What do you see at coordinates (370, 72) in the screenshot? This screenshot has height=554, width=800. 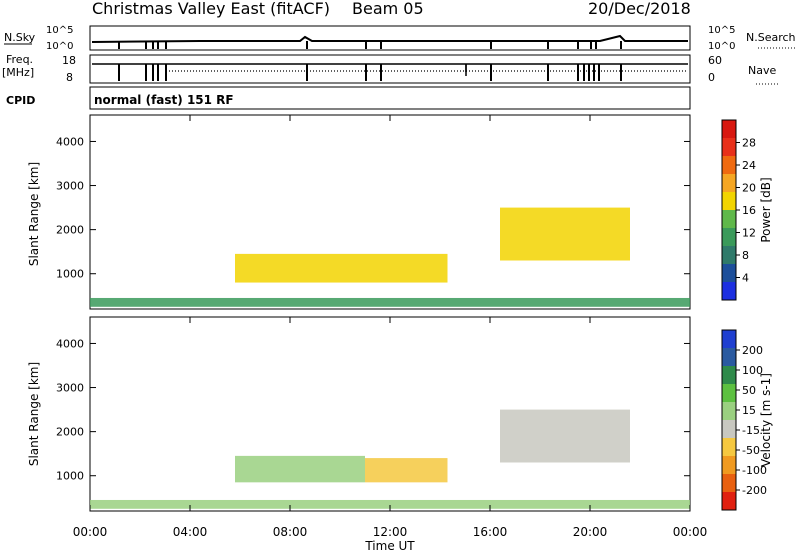 I see `freq-spikes` at bounding box center [370, 72].